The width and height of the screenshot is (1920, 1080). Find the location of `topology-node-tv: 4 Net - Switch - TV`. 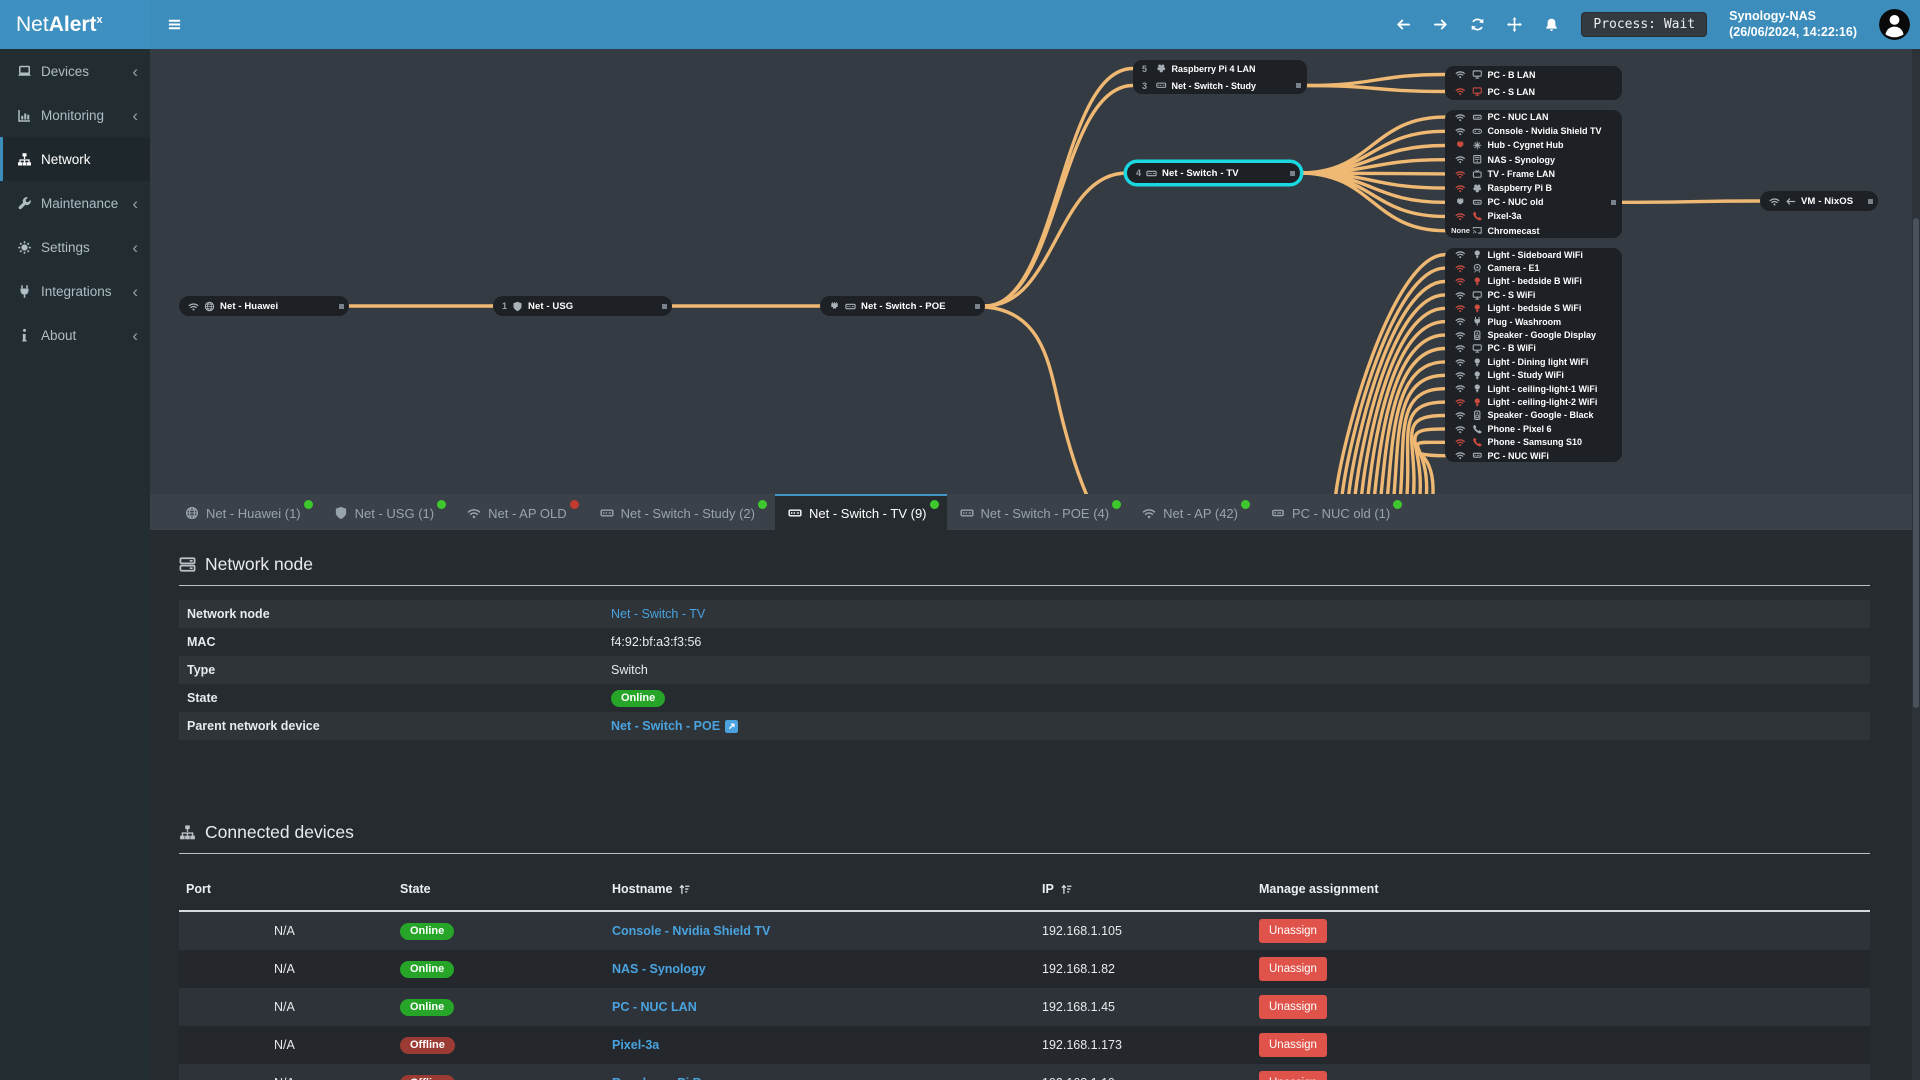

topology-node-tv: 4 Net - Switch - TV is located at coordinates (1213, 173).